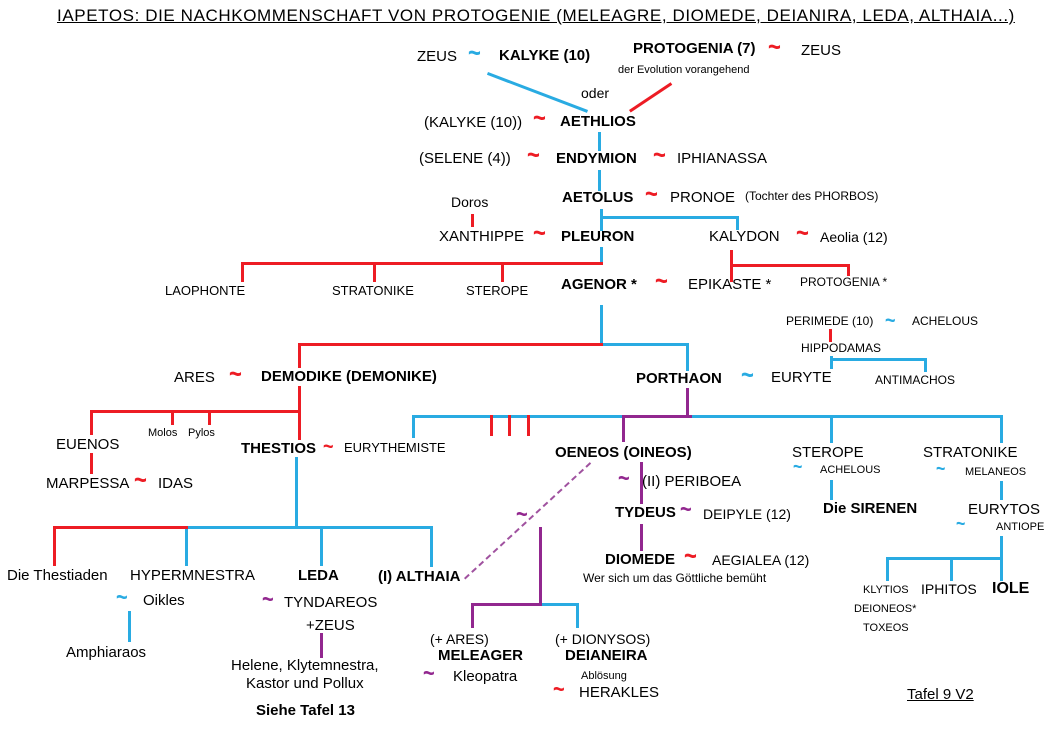 Image resolution: width=1060 pixels, height=731 pixels. Describe the element at coordinates (870, 508) in the screenshot. I see `node-die-sirenen: Die SIRENEN` at that location.